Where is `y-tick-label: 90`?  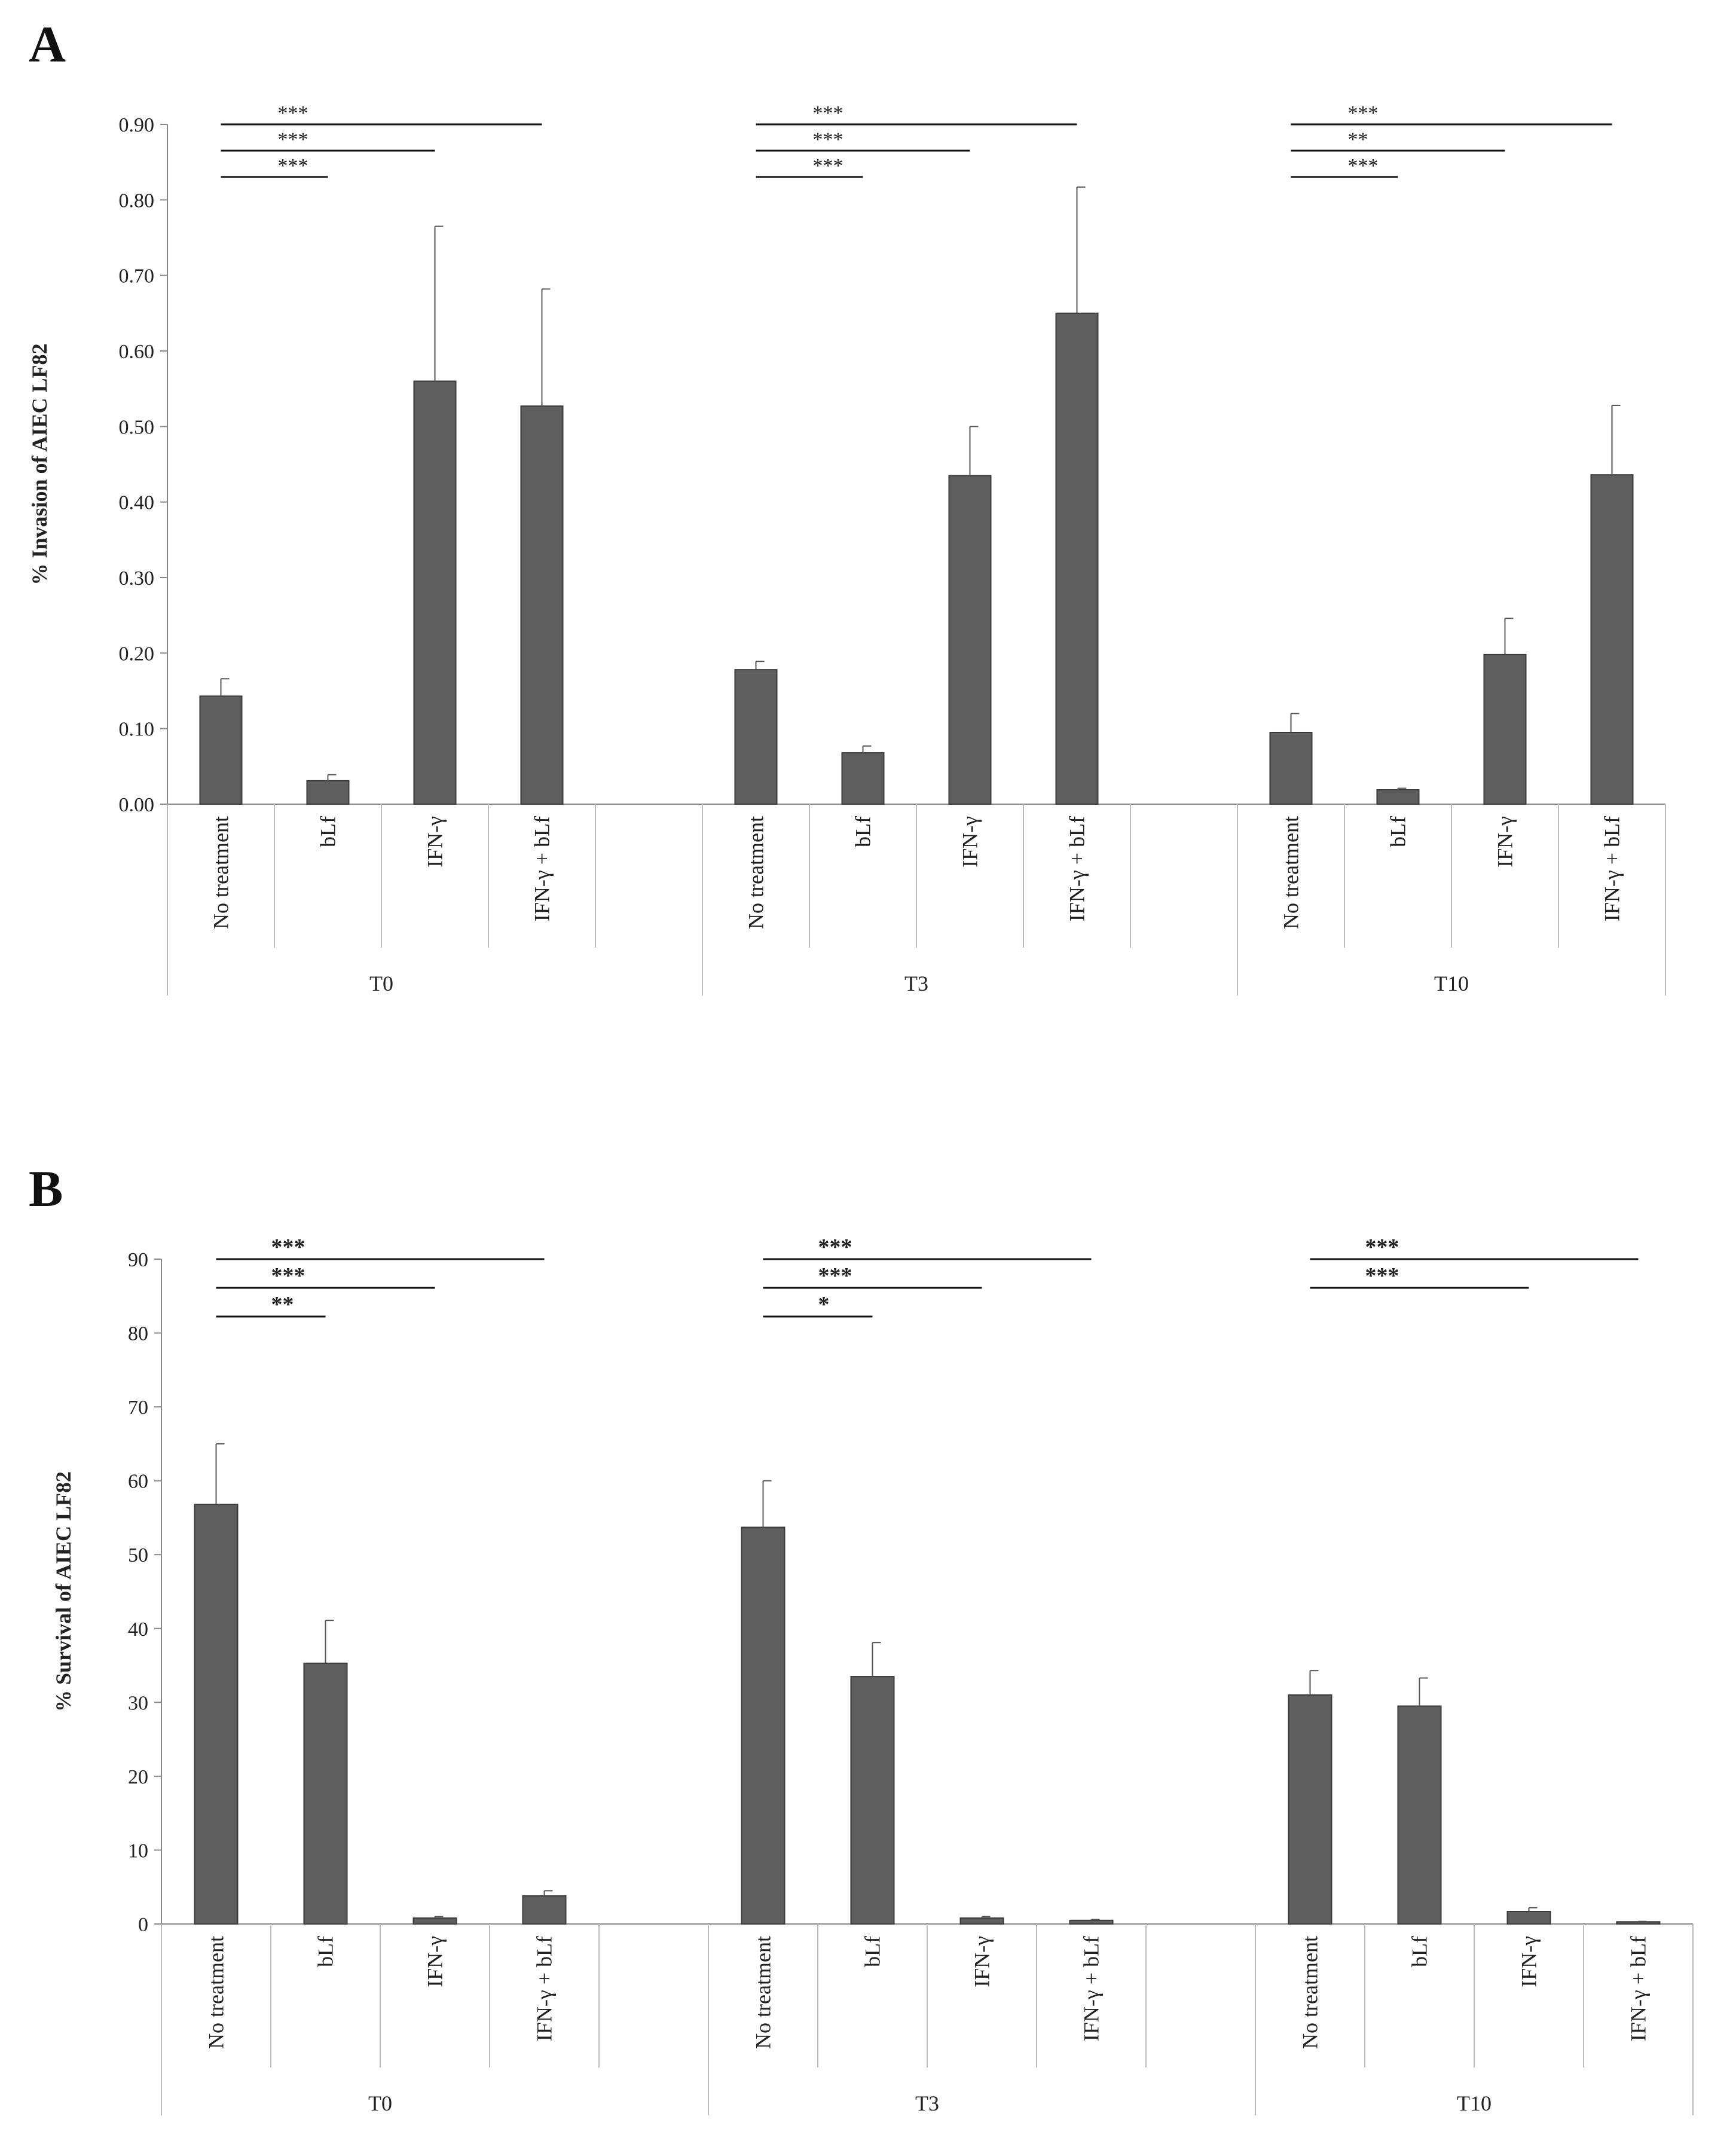
y-tick-label: 90 is located at coordinates (138, 1260).